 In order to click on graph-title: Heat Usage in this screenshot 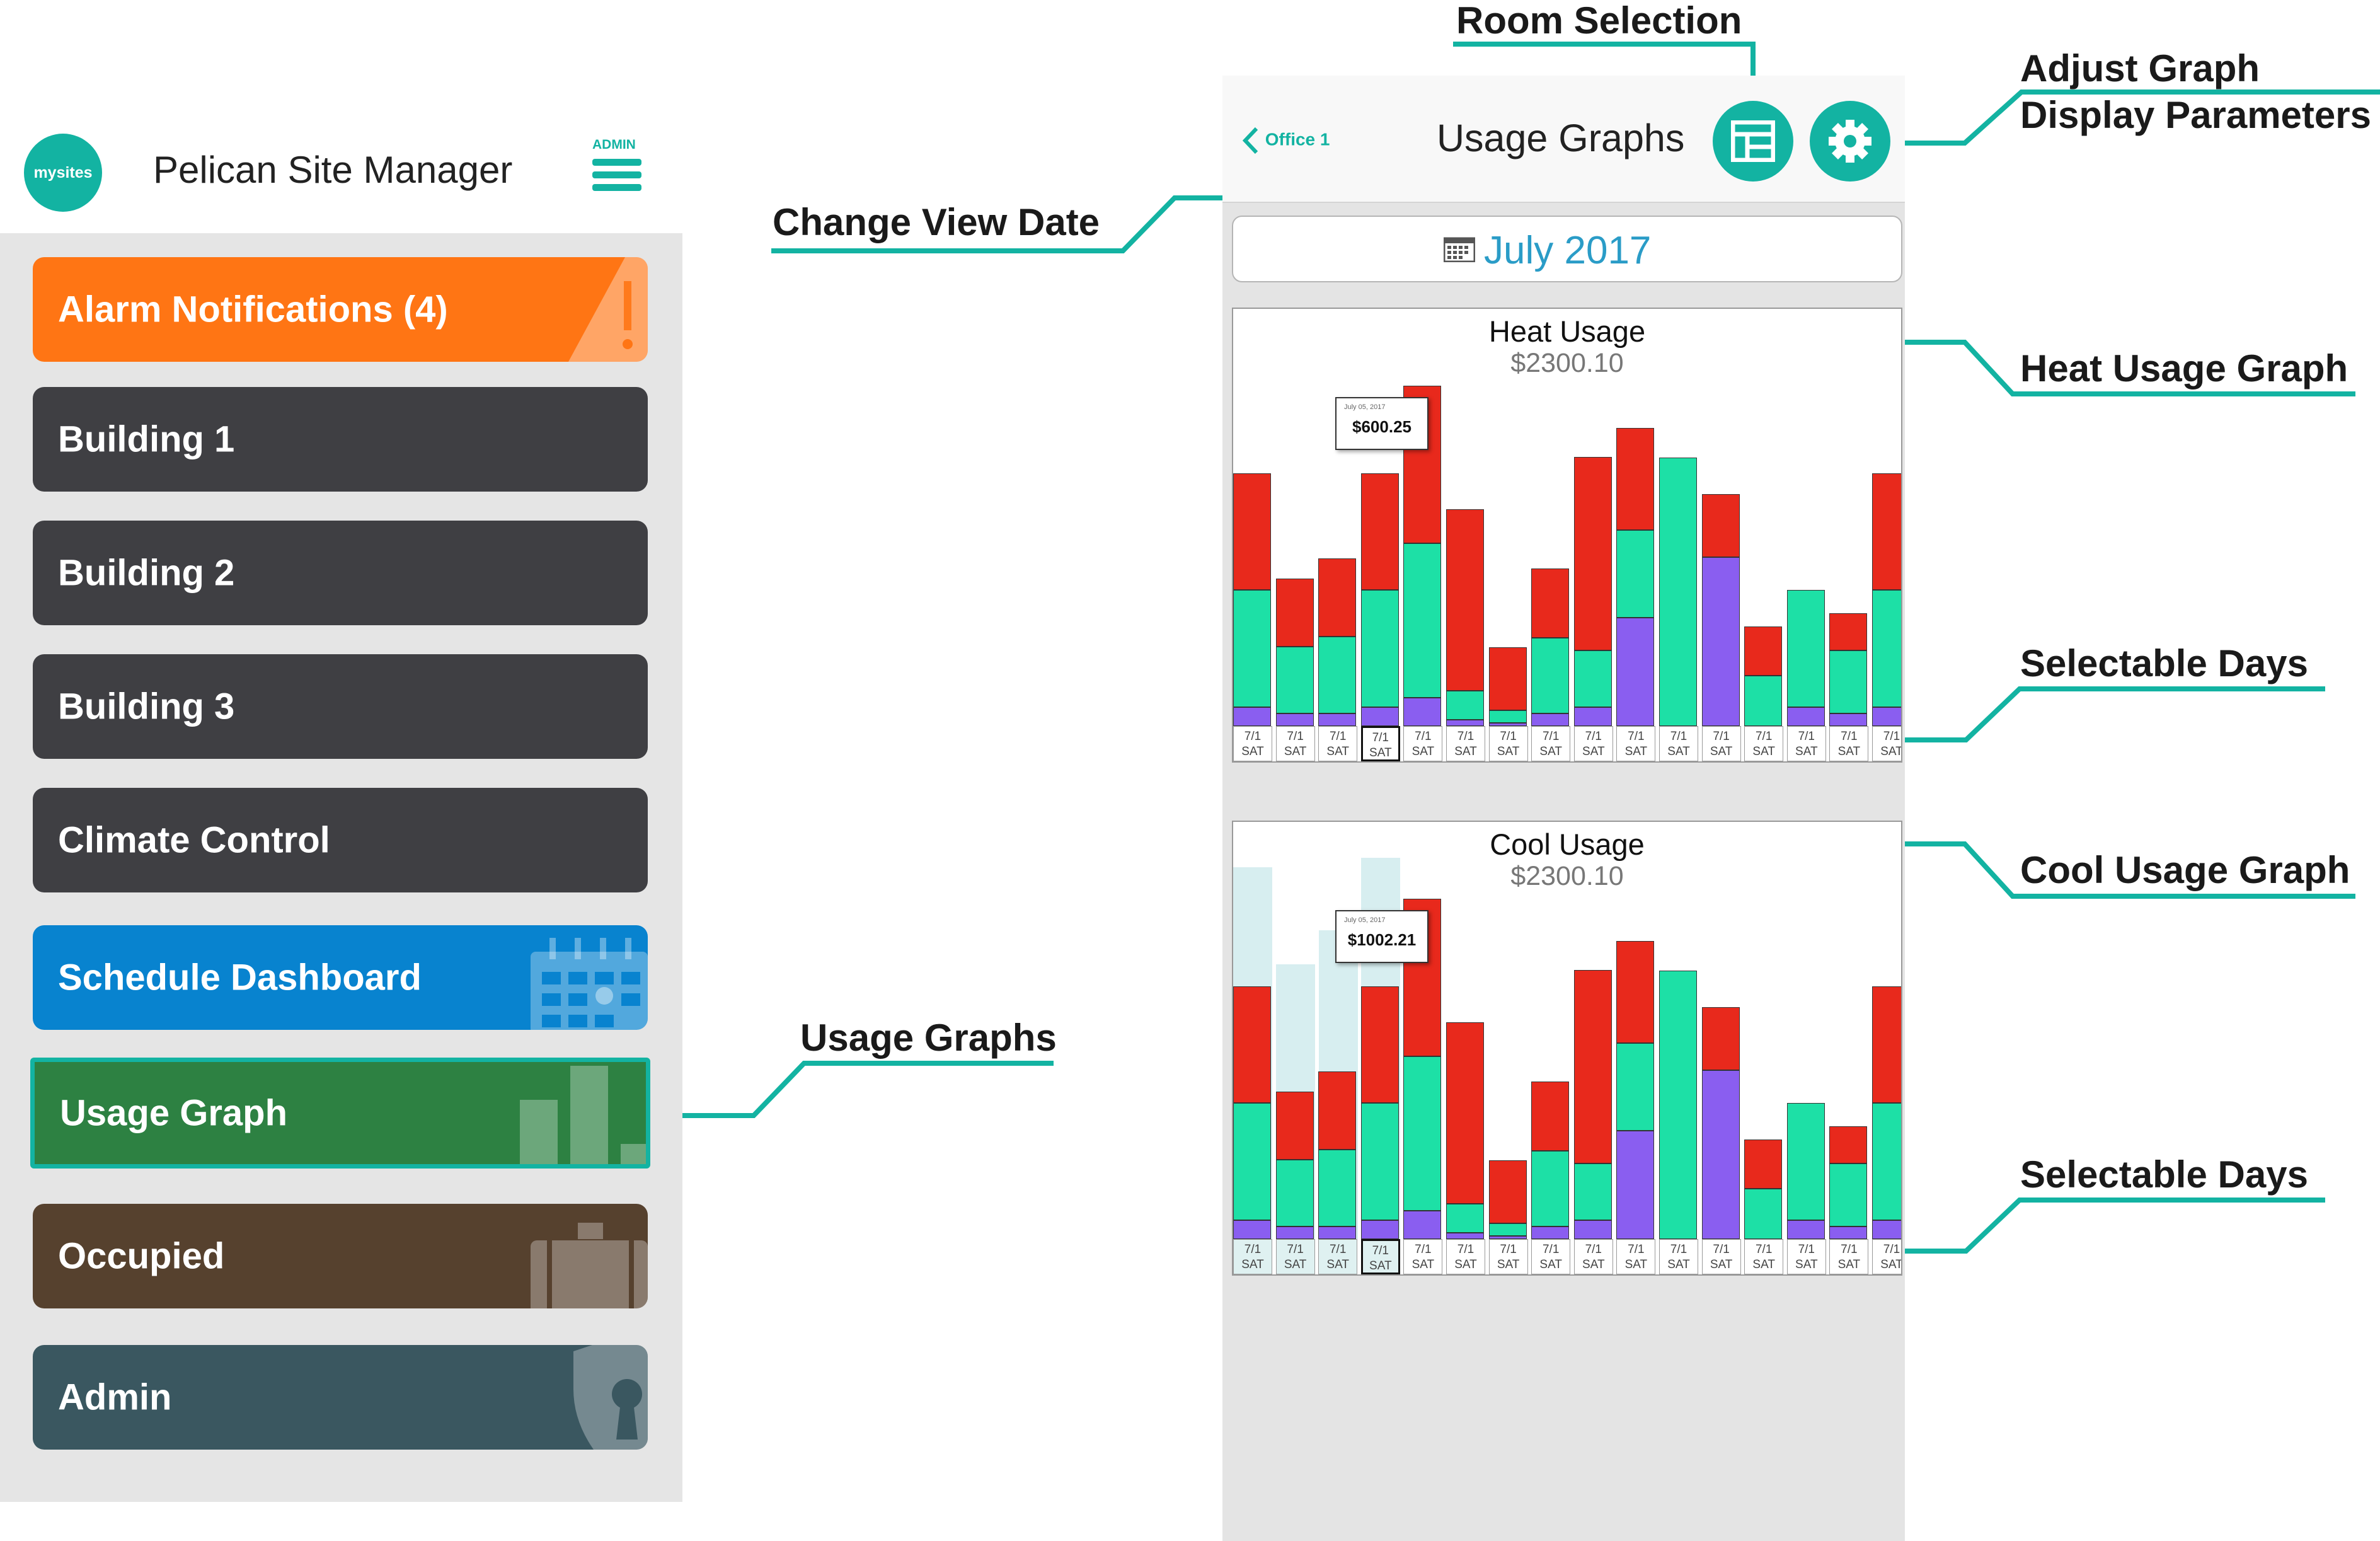, I will do `click(1567, 331)`.